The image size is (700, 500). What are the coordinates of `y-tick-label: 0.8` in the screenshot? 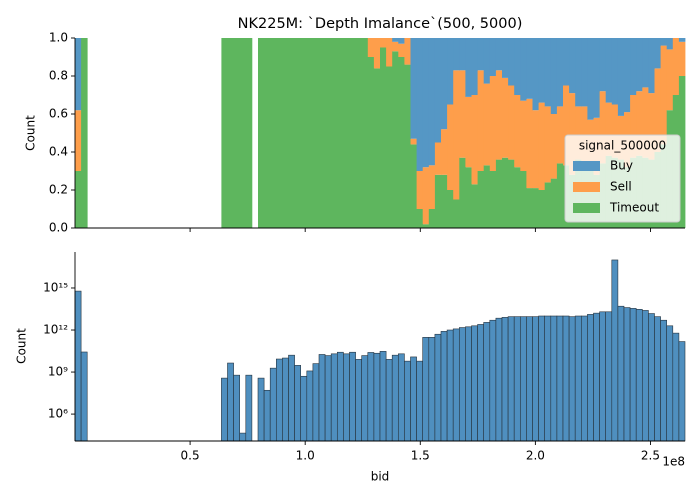 It's located at (58, 76).